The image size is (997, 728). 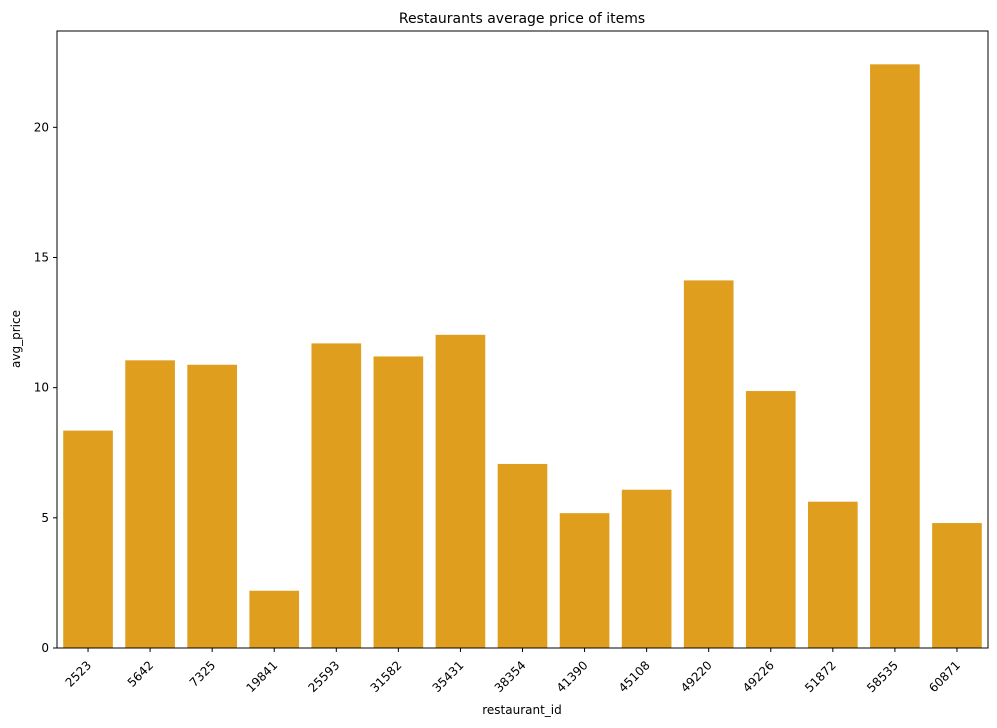 What do you see at coordinates (202, 673) in the screenshot?
I see `x-tick-label: 7325` at bounding box center [202, 673].